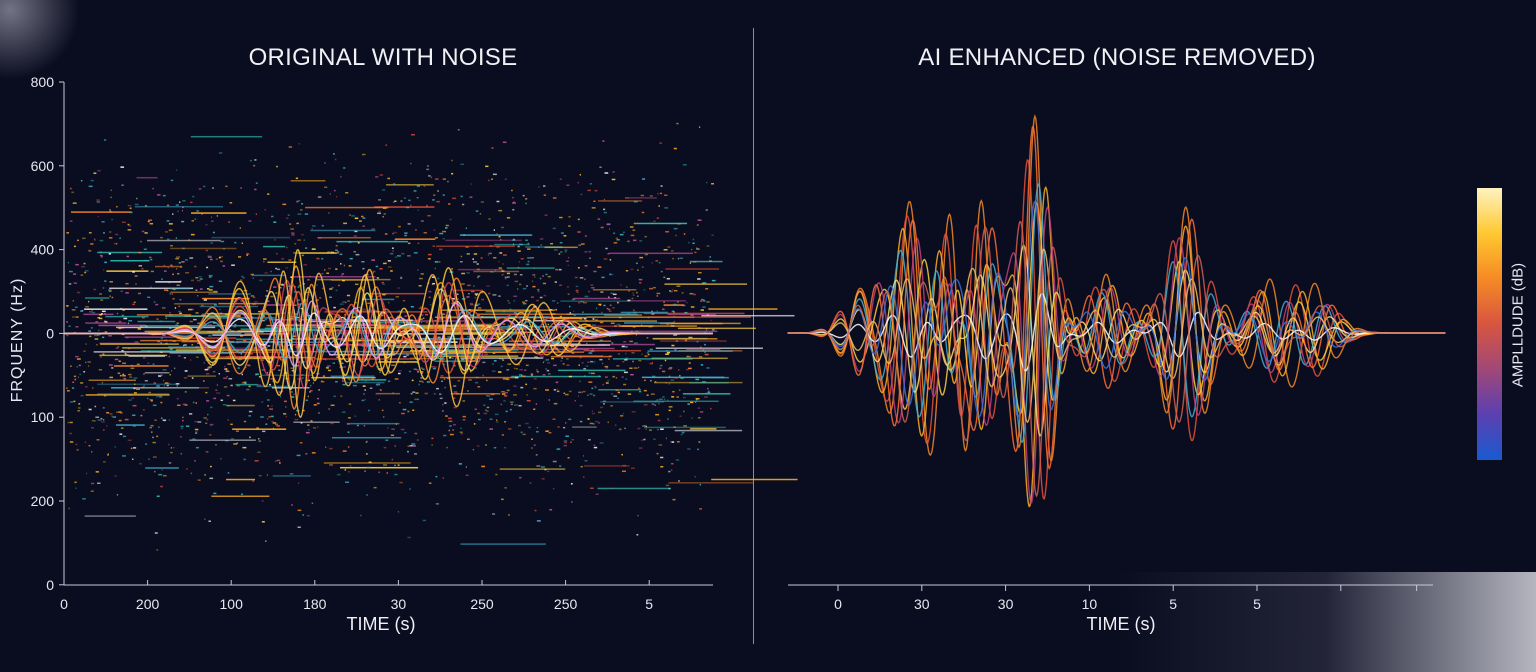 The height and width of the screenshot is (672, 1536). Describe the element at coordinates (838, 604) in the screenshot. I see `x-tick-label: 0` at that location.